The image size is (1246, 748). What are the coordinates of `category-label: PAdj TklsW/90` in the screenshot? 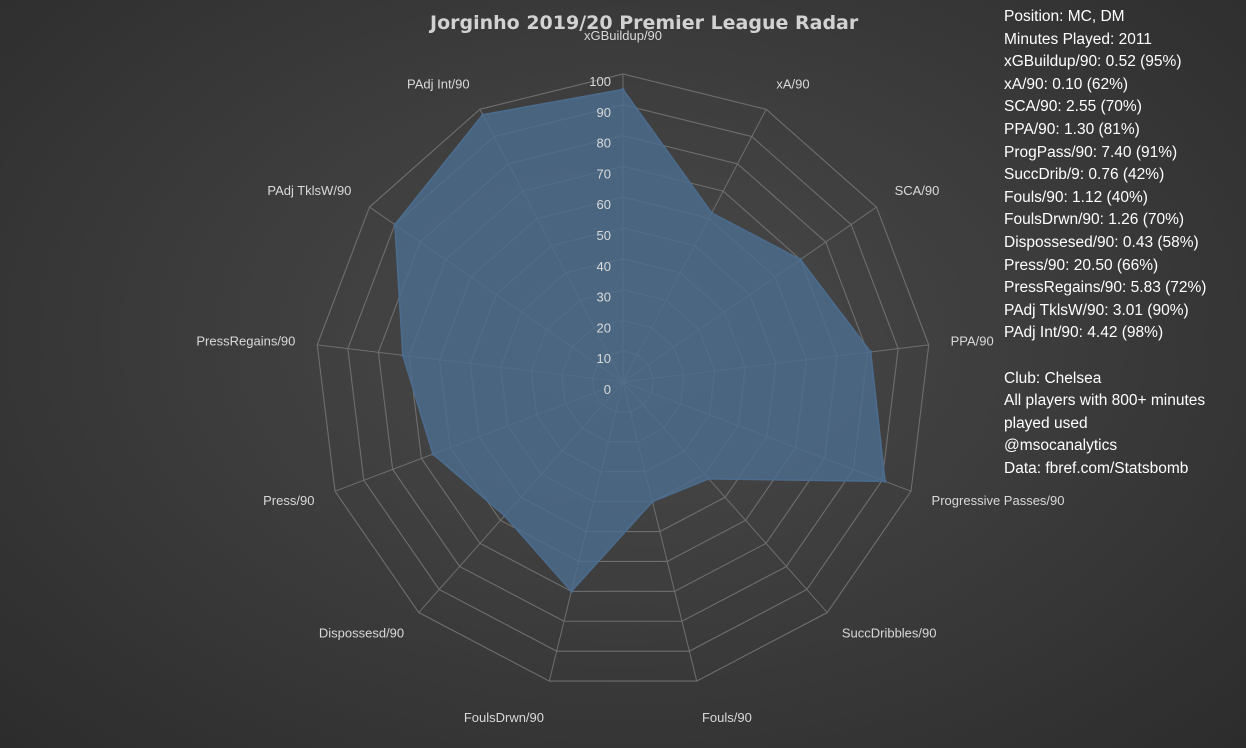 It's located at (309, 190).